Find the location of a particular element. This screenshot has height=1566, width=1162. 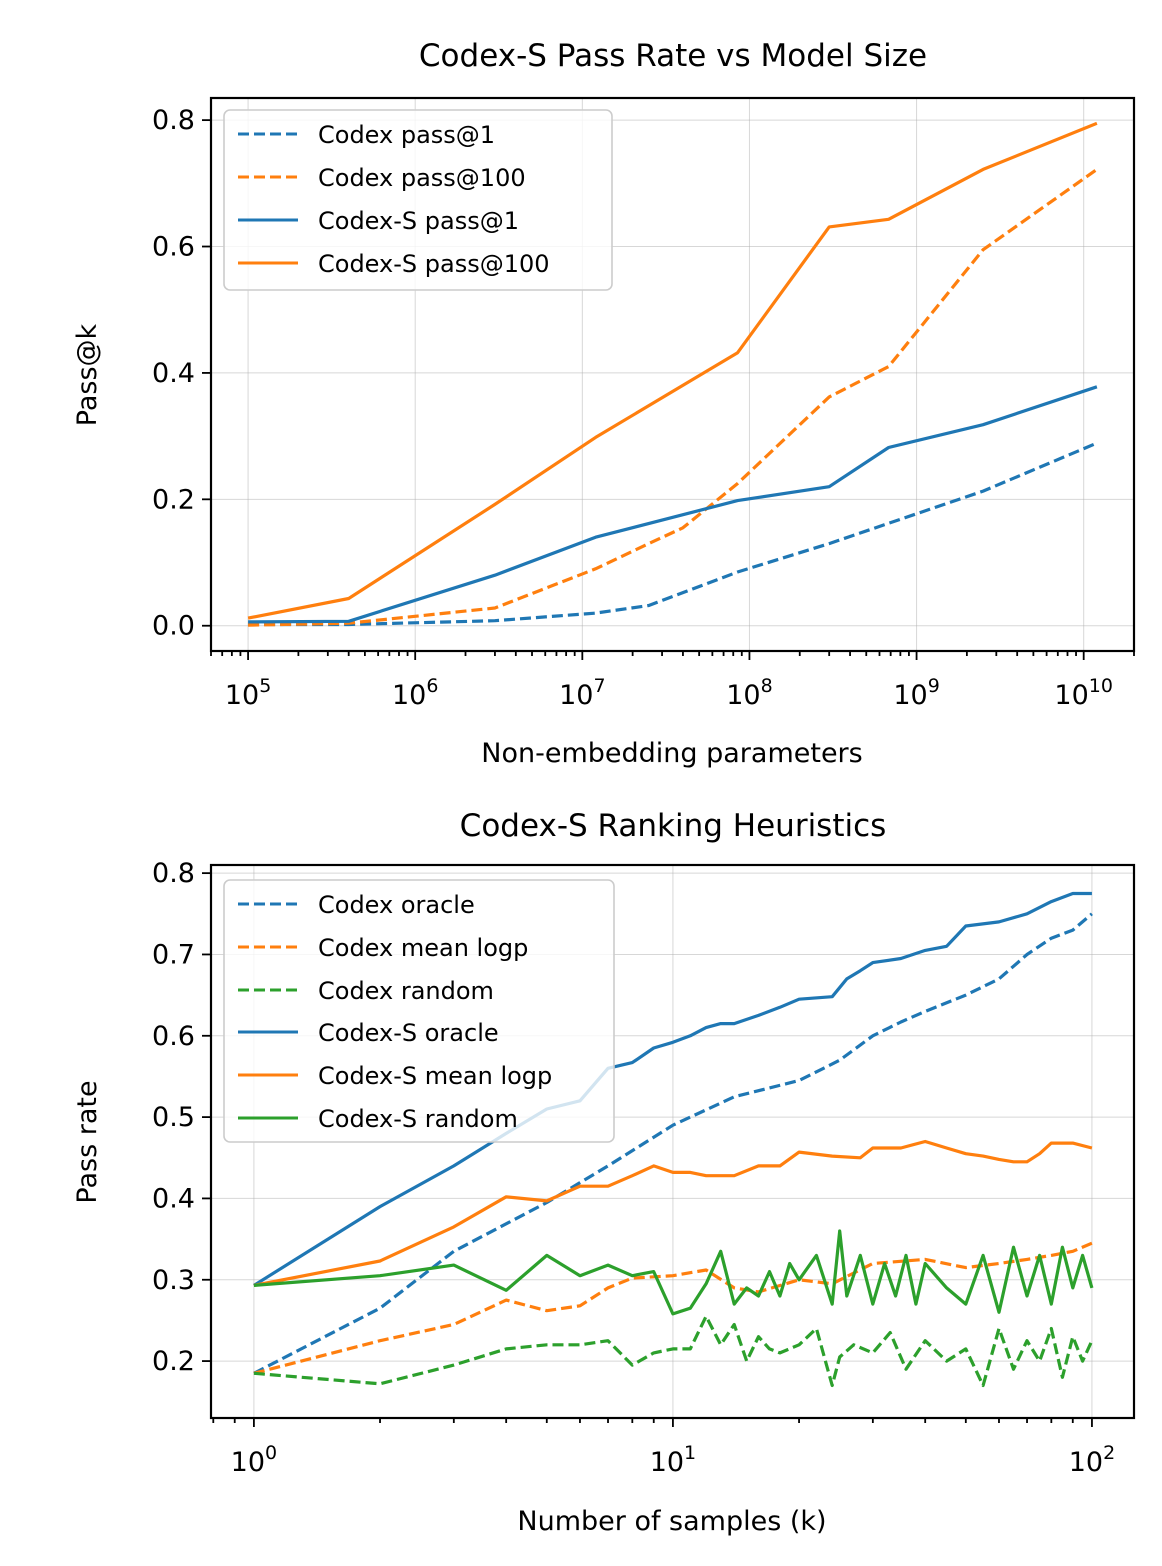

y-tick-label: 0.5 is located at coordinates (173, 1117).